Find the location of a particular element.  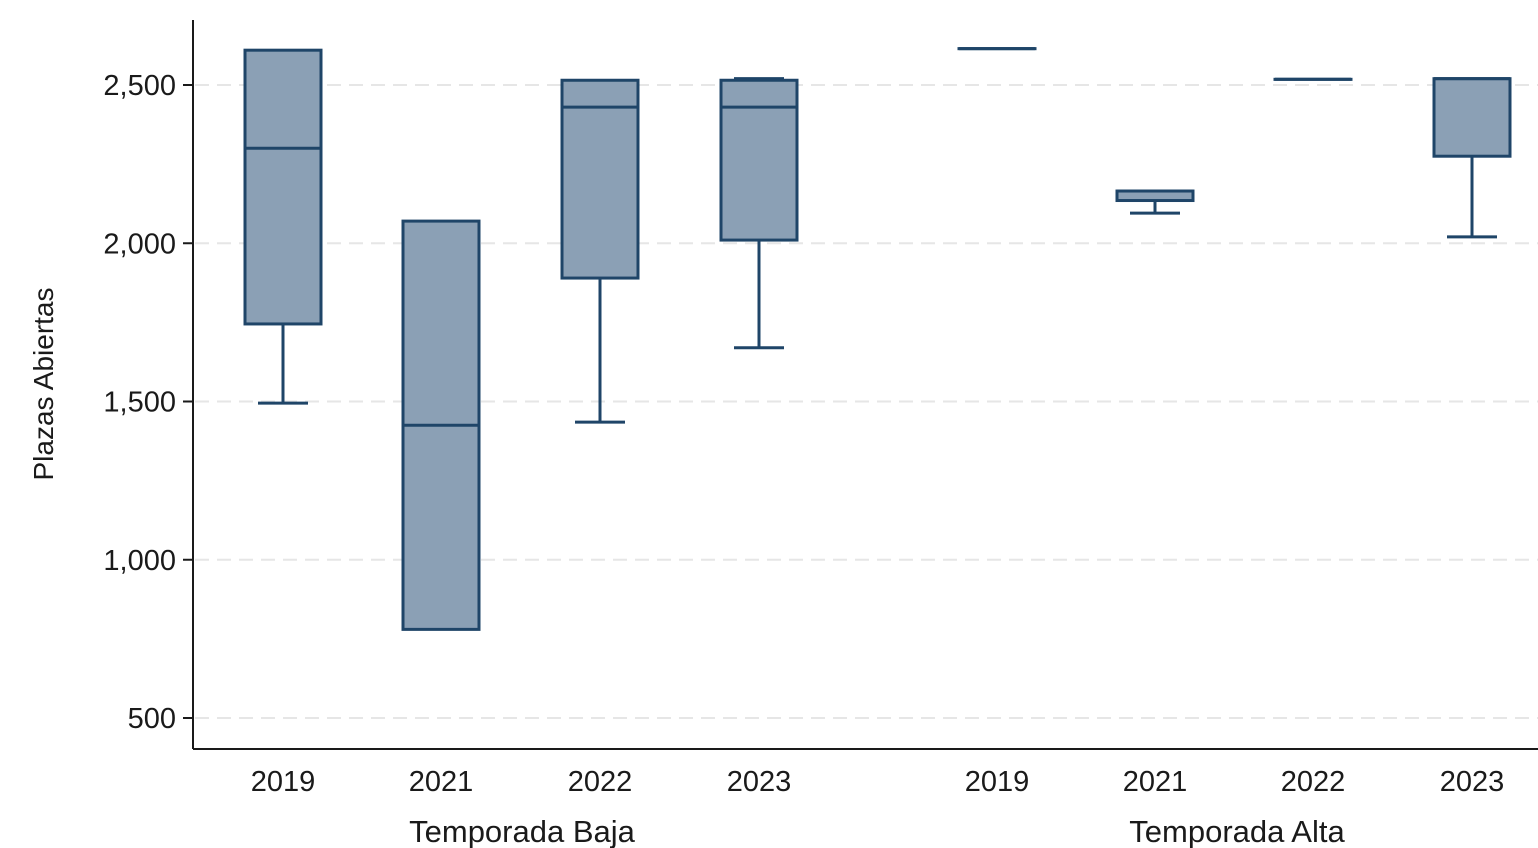

box-temporada-baja-2021 is located at coordinates (441, 425).